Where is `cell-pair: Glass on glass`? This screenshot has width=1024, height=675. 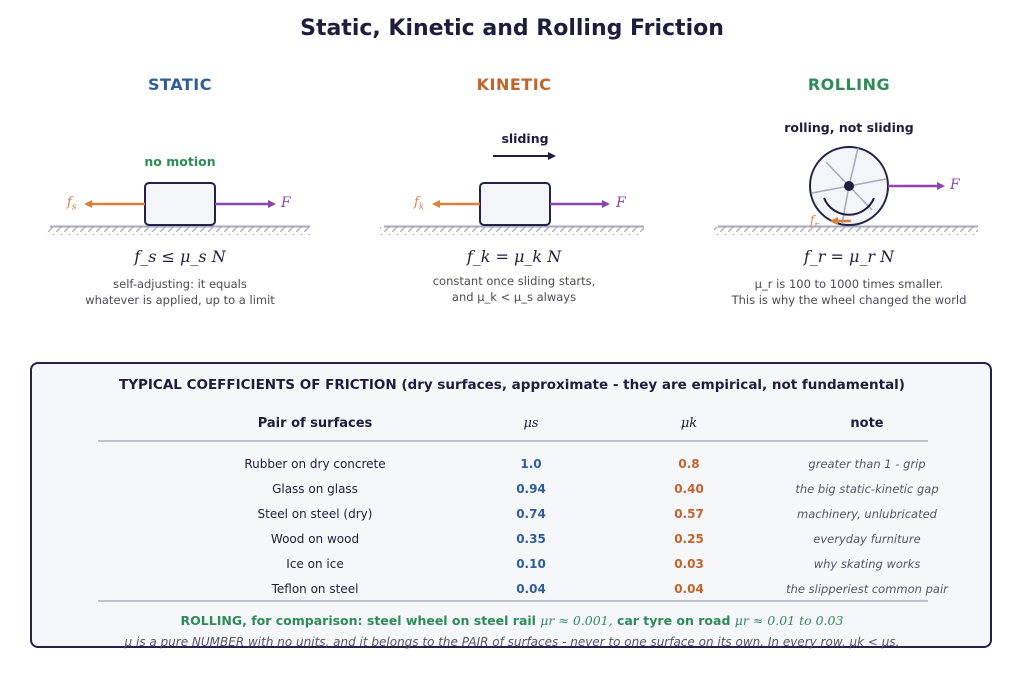
cell-pair: Glass on glass is located at coordinates (315, 489).